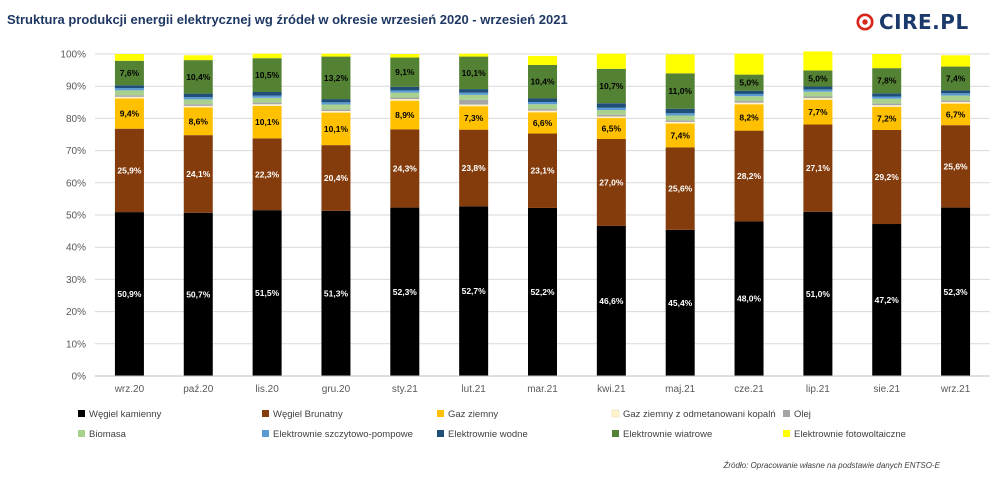  I want to click on data-label: 50,9%, so click(129, 294).